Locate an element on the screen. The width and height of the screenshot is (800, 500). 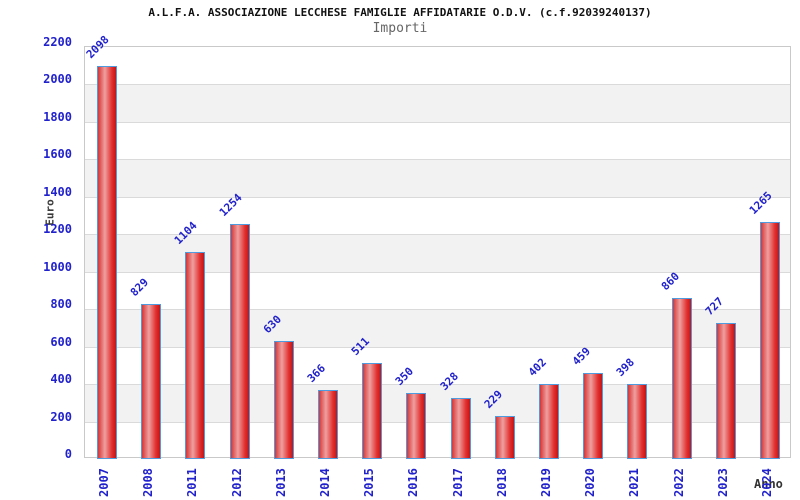
bar-2020 is located at coordinates (593, 416).